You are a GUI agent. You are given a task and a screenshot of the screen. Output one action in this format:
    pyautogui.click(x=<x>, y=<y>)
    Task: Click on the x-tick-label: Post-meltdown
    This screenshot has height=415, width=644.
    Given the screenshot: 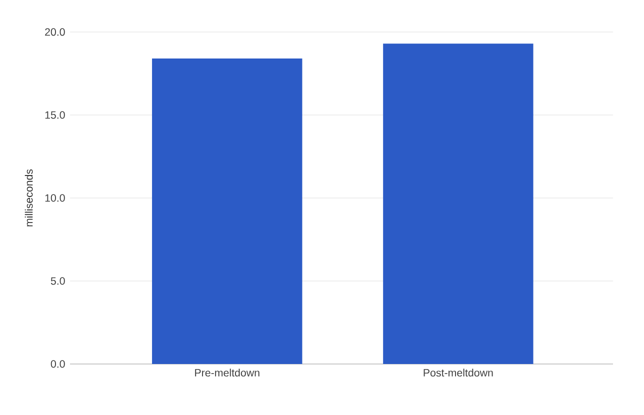 What is the action you would take?
    pyautogui.click(x=458, y=372)
    